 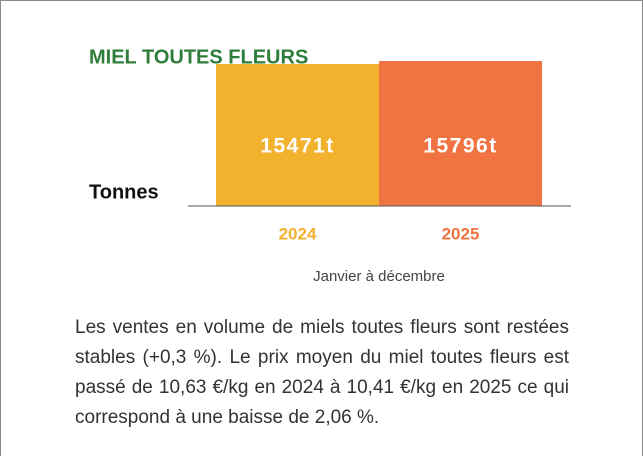 What do you see at coordinates (461, 233) in the screenshot?
I see `x-tick-label: 2025` at bounding box center [461, 233].